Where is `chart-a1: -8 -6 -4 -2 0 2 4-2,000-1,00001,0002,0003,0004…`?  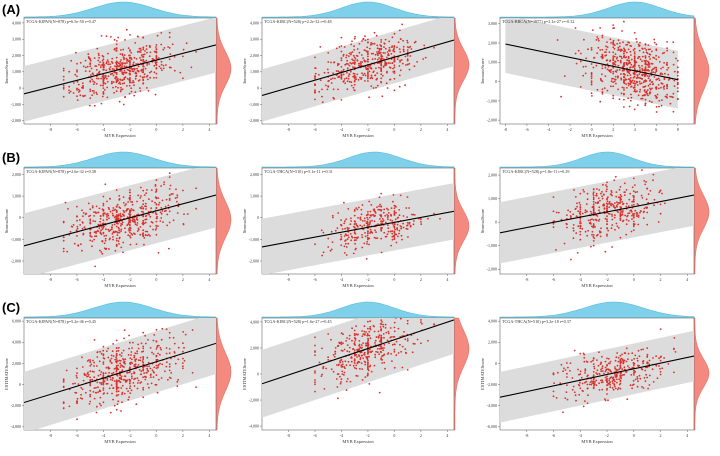
chart-a1: -8 -6 -4 -2 0 2 4-2,000-1,00001,0002,0003,0004… is located at coordinates (118, 69).